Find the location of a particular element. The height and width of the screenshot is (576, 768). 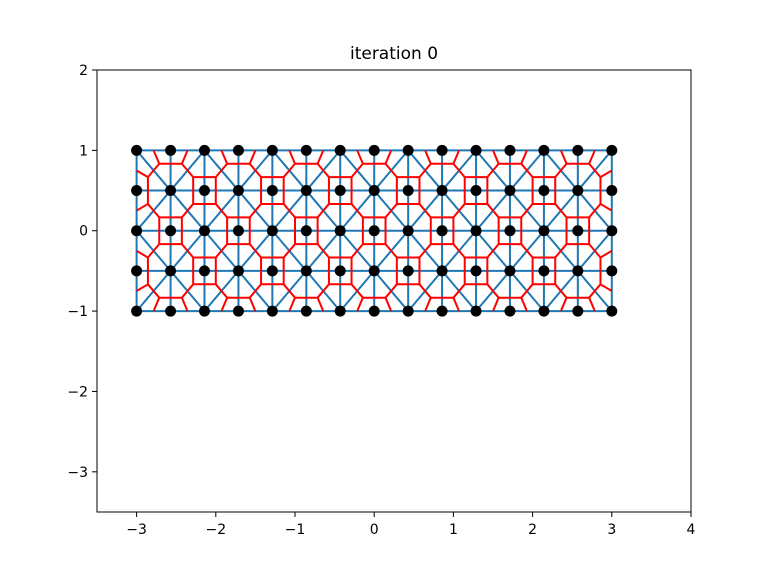

x-tick-label: −2 is located at coordinates (215, 530).